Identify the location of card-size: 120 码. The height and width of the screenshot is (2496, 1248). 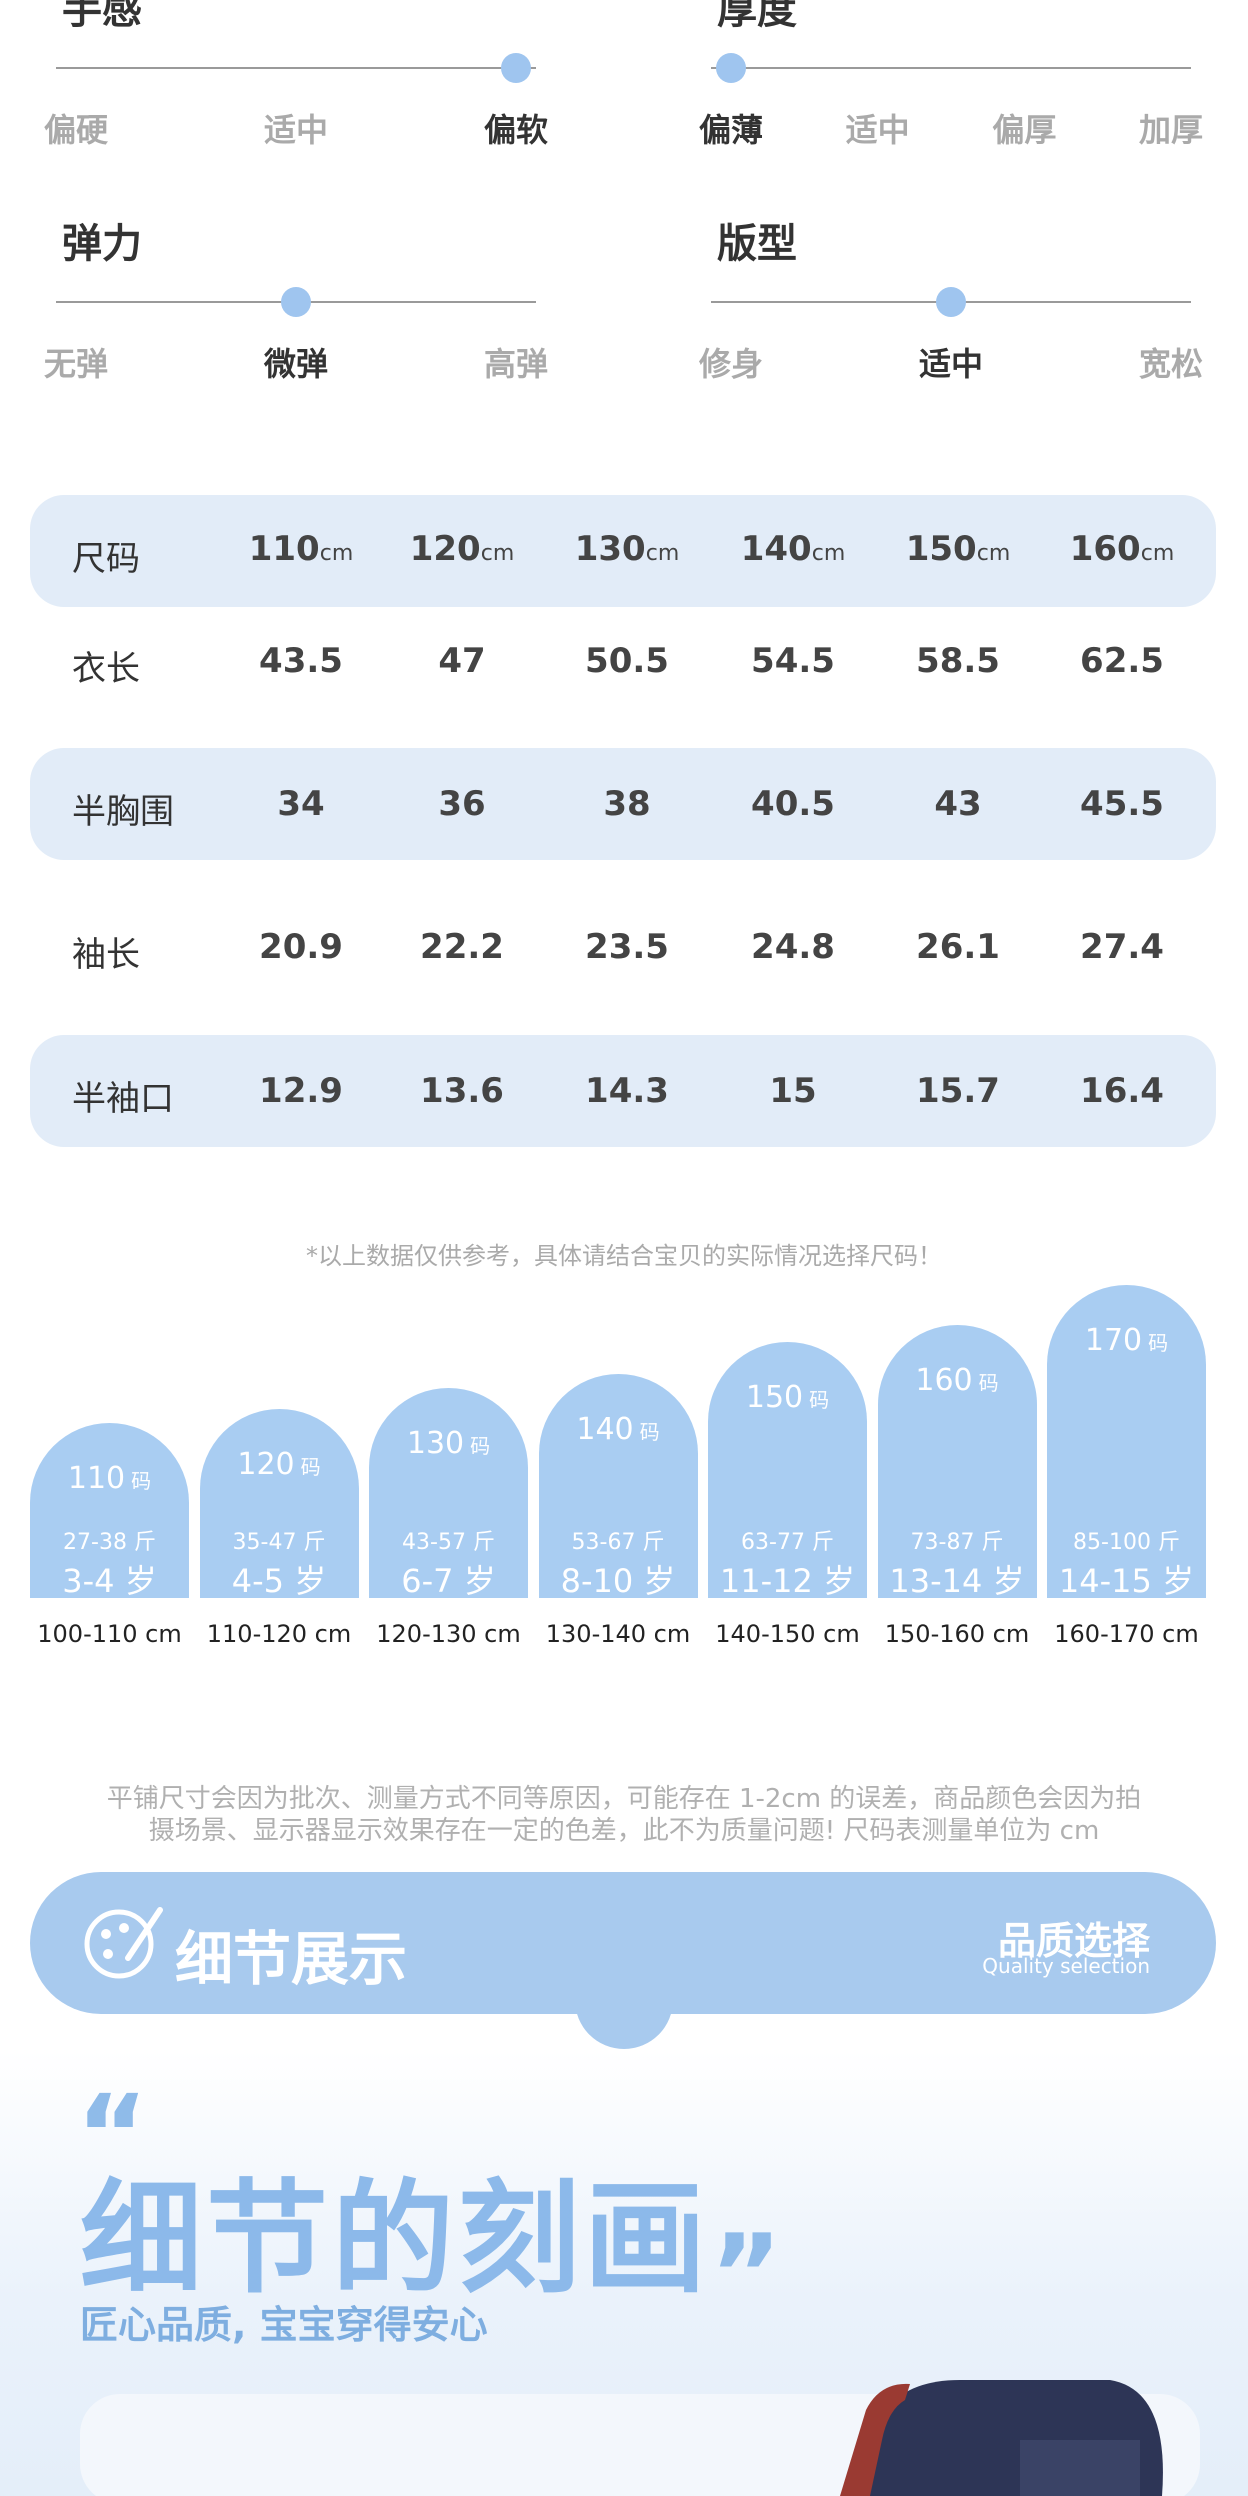
(278, 1464).